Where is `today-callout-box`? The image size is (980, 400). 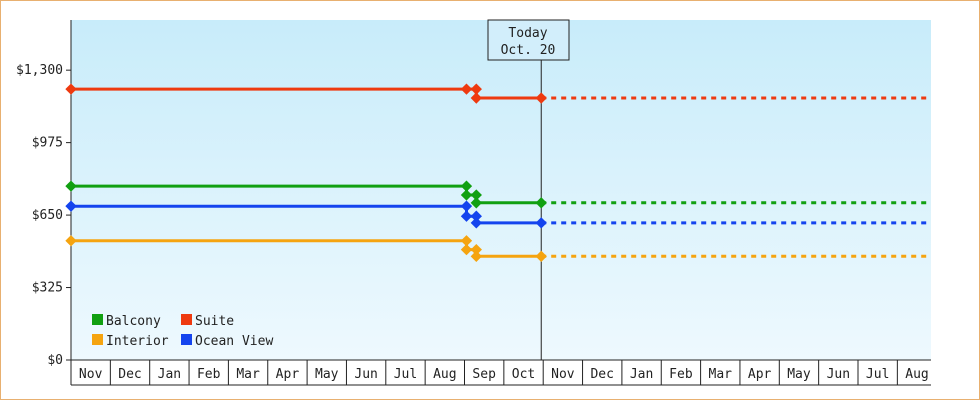 today-callout-box is located at coordinates (528, 40).